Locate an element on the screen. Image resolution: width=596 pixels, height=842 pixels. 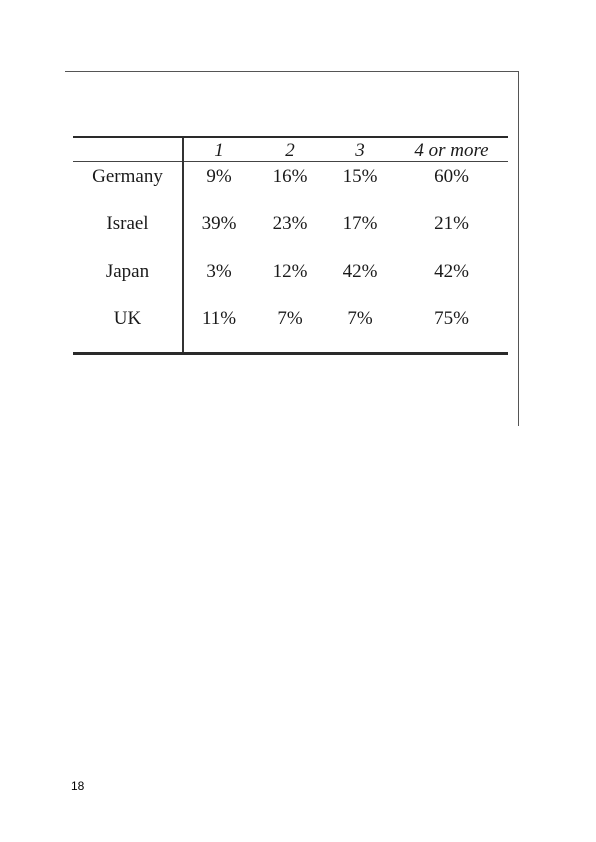
page-number: 18 is located at coordinates (78, 786).